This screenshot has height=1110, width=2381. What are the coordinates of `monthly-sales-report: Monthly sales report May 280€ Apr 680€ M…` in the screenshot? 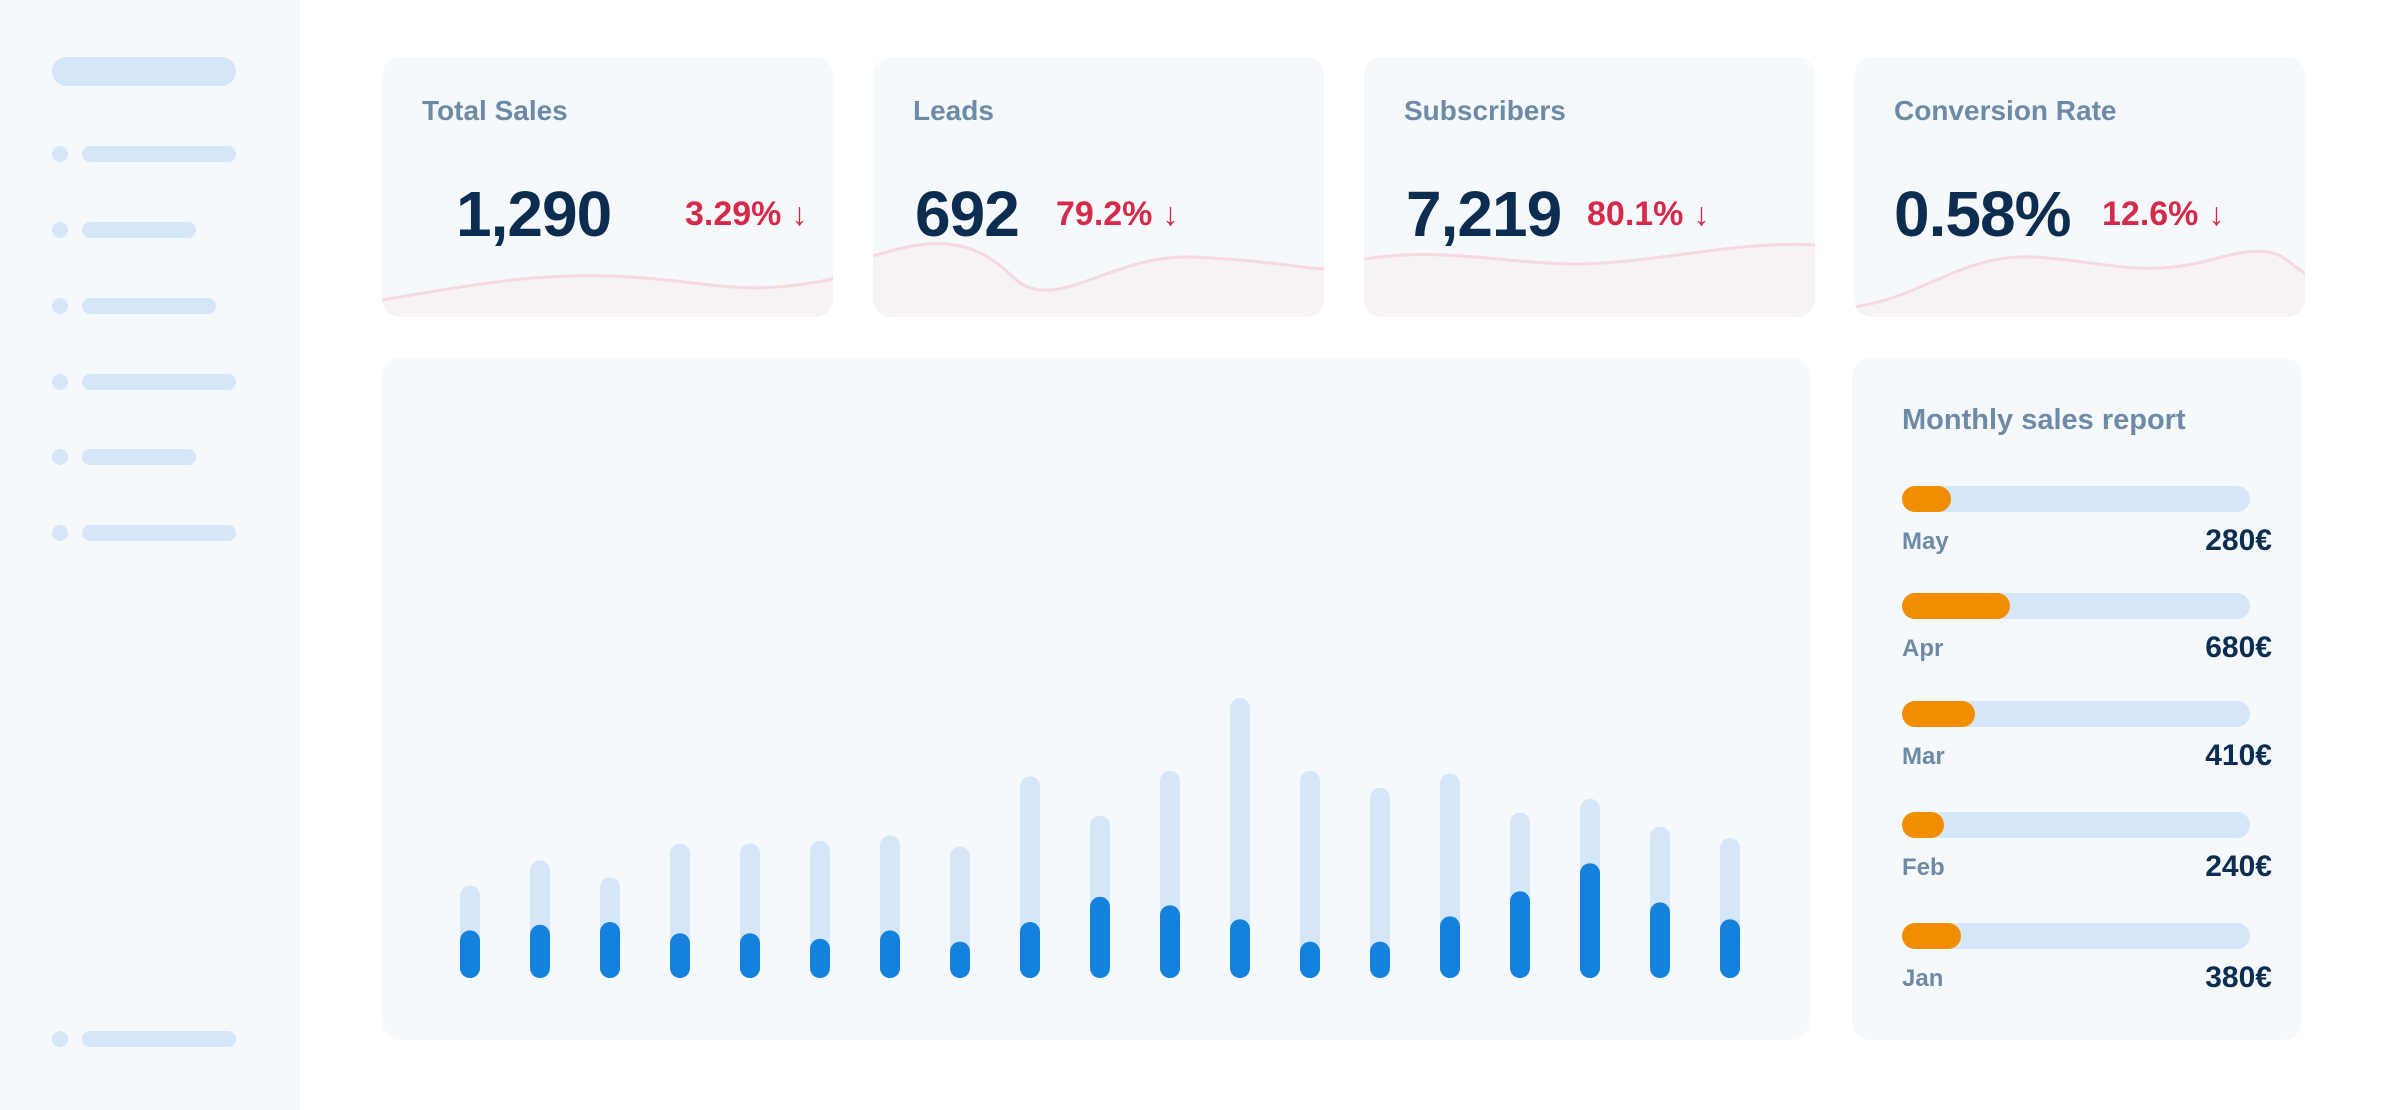 It's located at (2077, 699).